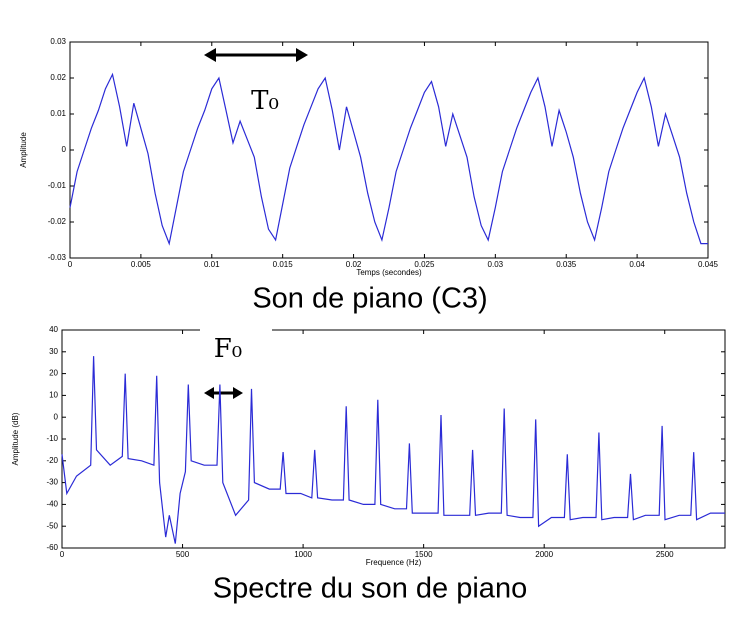 The height and width of the screenshot is (629, 750). Describe the element at coordinates (394, 562) in the screenshot. I see `x-axis-label: Frequence (Hz)` at that location.